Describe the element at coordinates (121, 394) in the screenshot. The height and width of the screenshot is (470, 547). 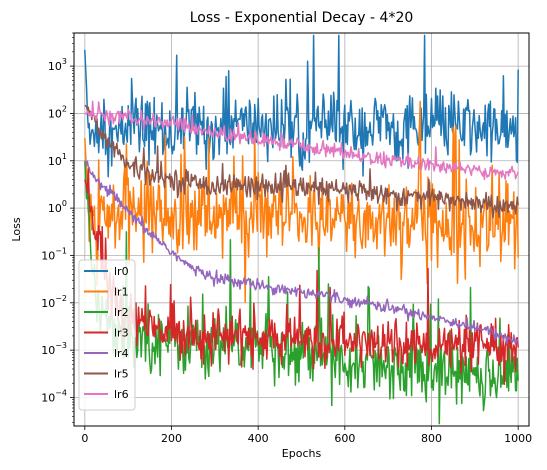
I see `legend-label-lr6: lr6` at that location.